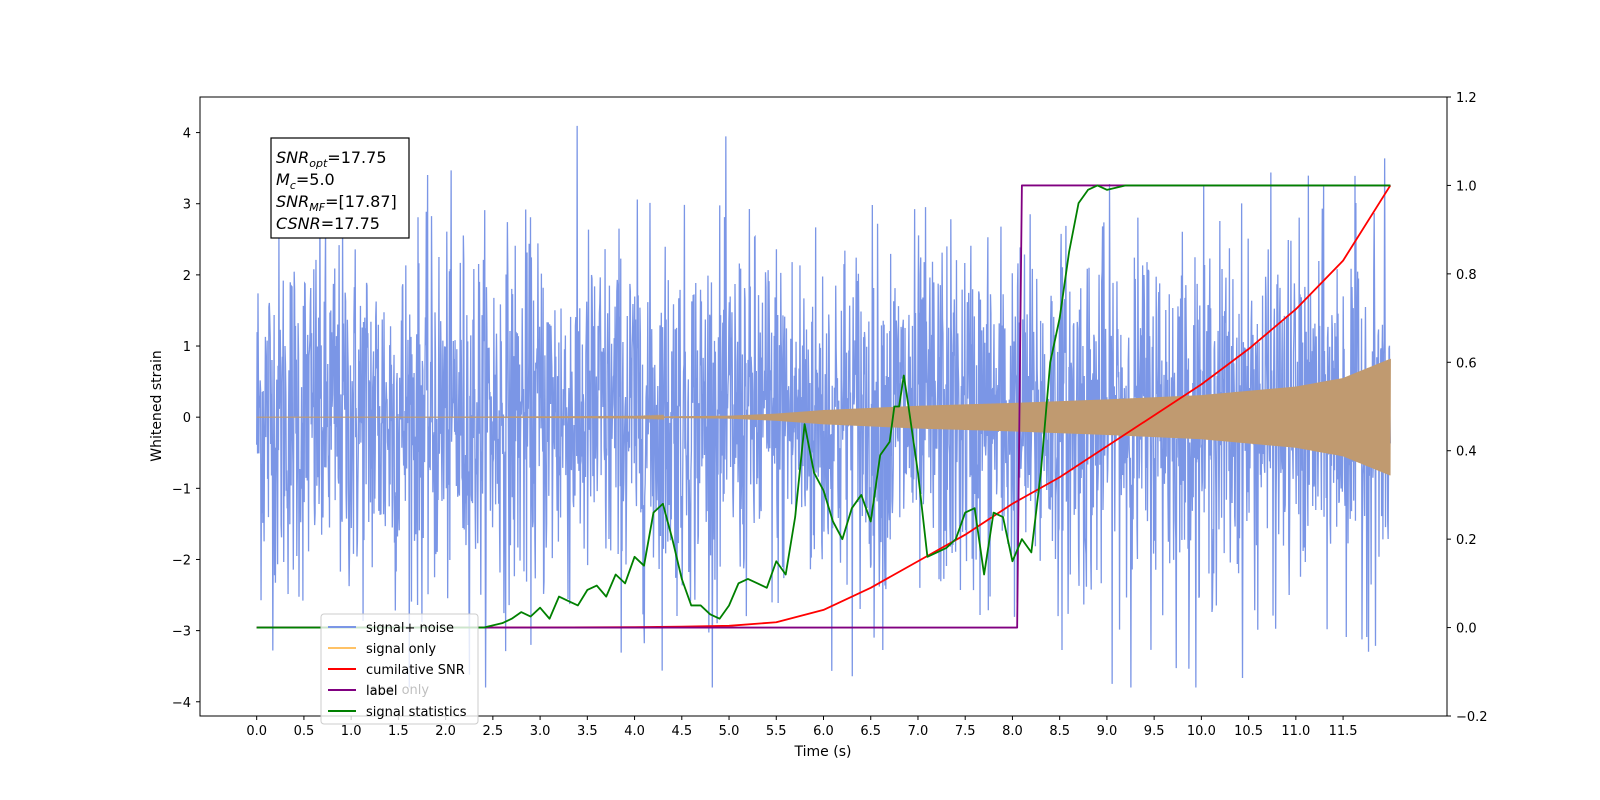 This screenshot has height=800, width=1600. Describe the element at coordinates (401, 649) in the screenshot. I see `legend-label: signal only` at that location.